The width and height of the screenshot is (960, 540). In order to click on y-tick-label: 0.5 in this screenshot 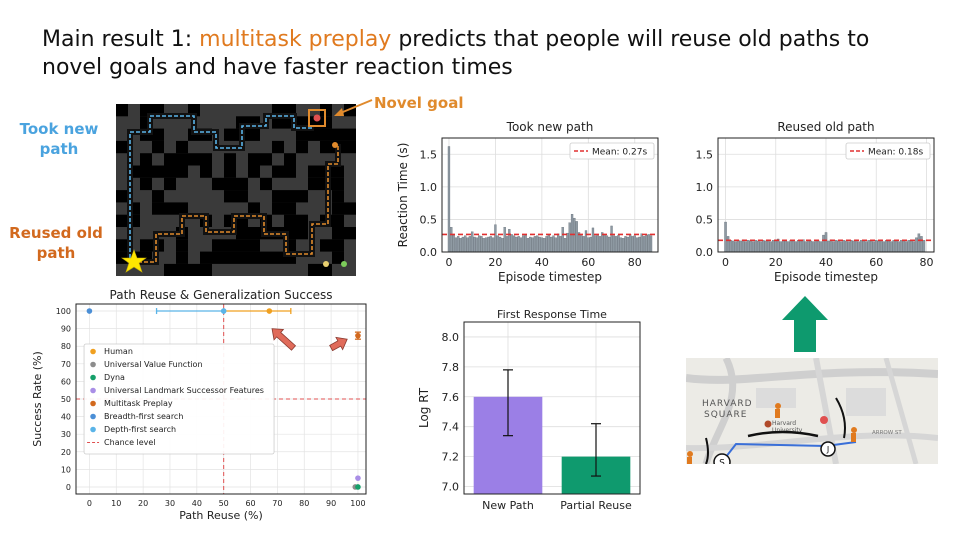, I will do `click(429, 219)`.